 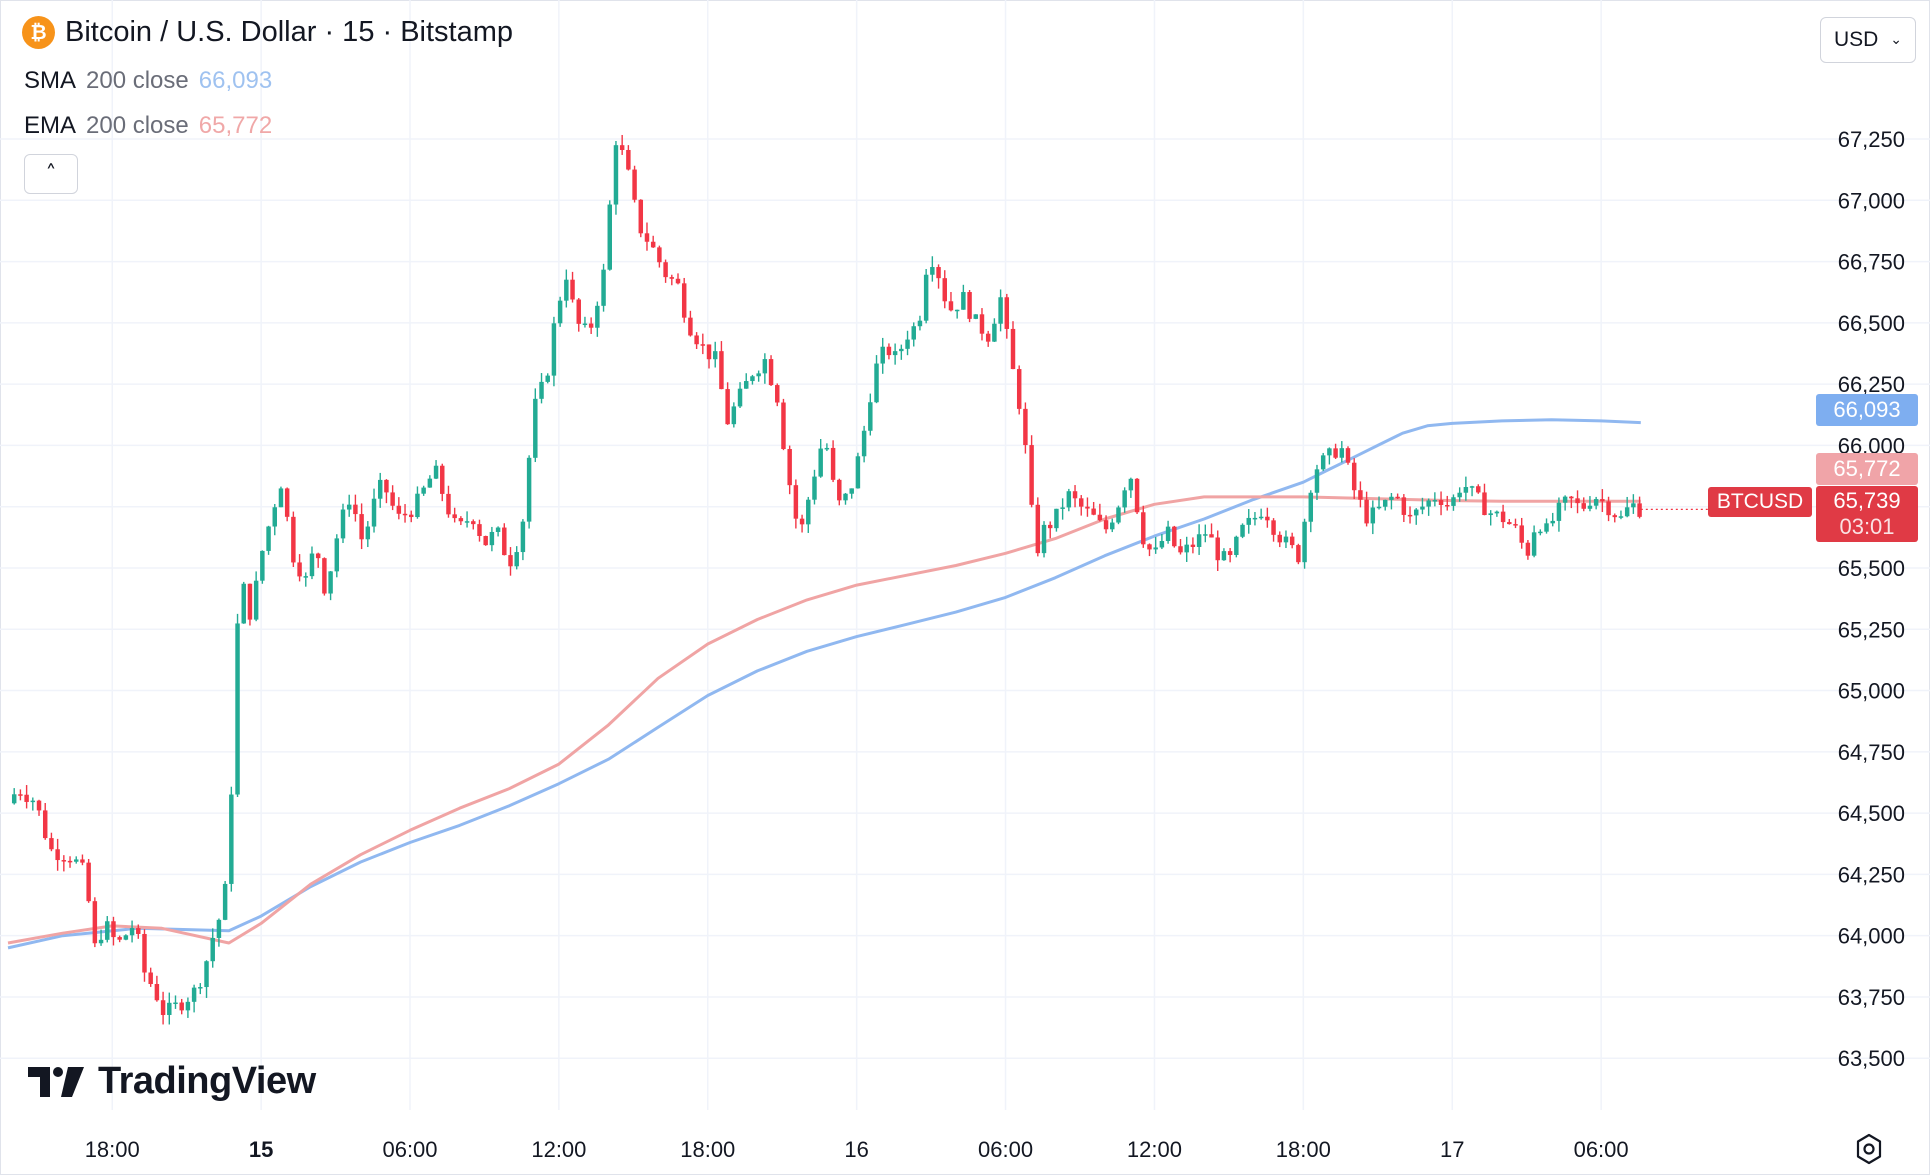 I want to click on indicator-ema: EMA 200 close 65,772, so click(x=148, y=126).